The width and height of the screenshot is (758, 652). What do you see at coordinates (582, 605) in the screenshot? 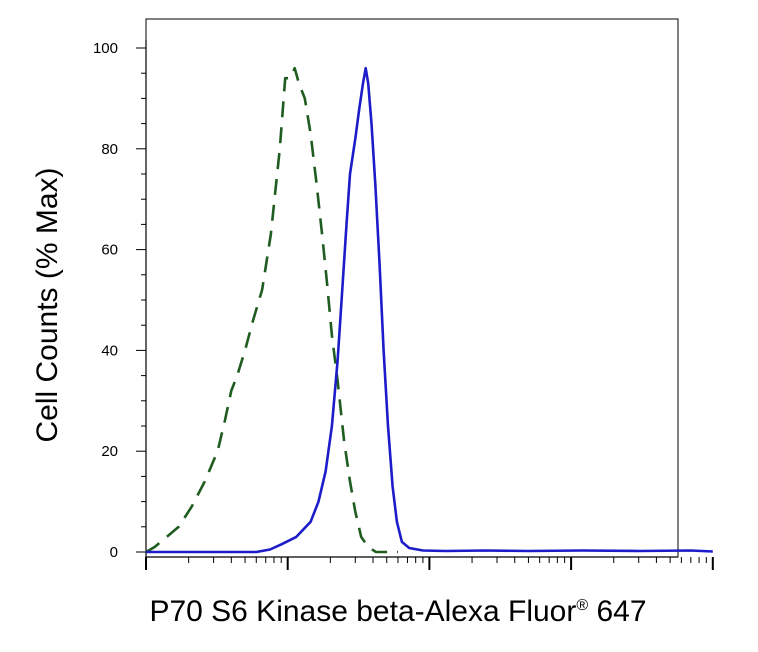
I see `x-axis-title-sup: ®` at bounding box center [582, 605].